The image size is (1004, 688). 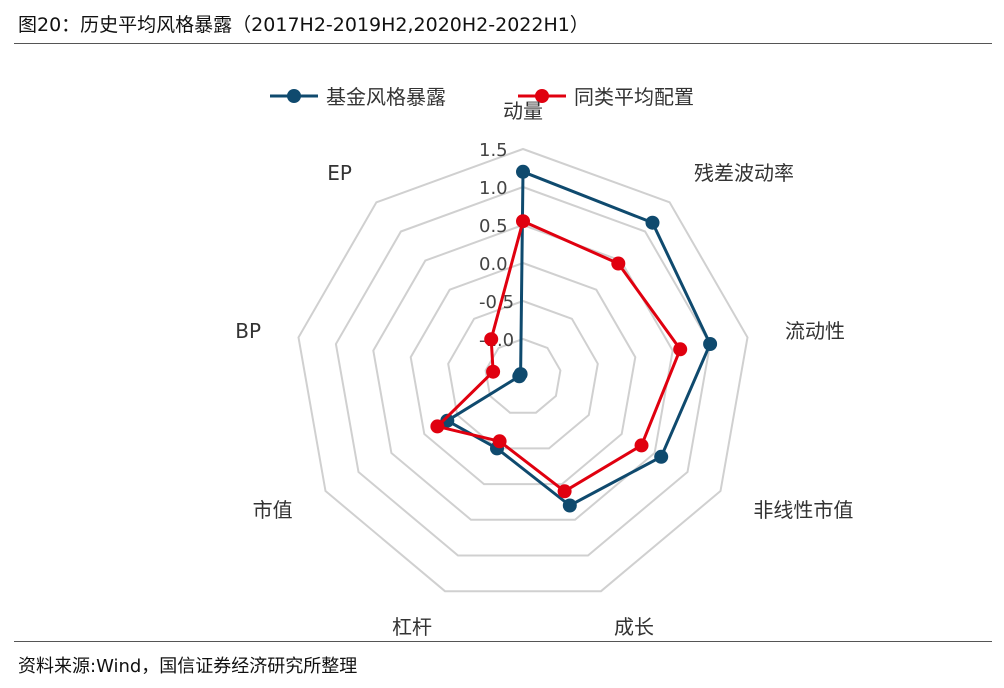 What do you see at coordinates (815, 331) in the screenshot?
I see `axis-label: 流动性` at bounding box center [815, 331].